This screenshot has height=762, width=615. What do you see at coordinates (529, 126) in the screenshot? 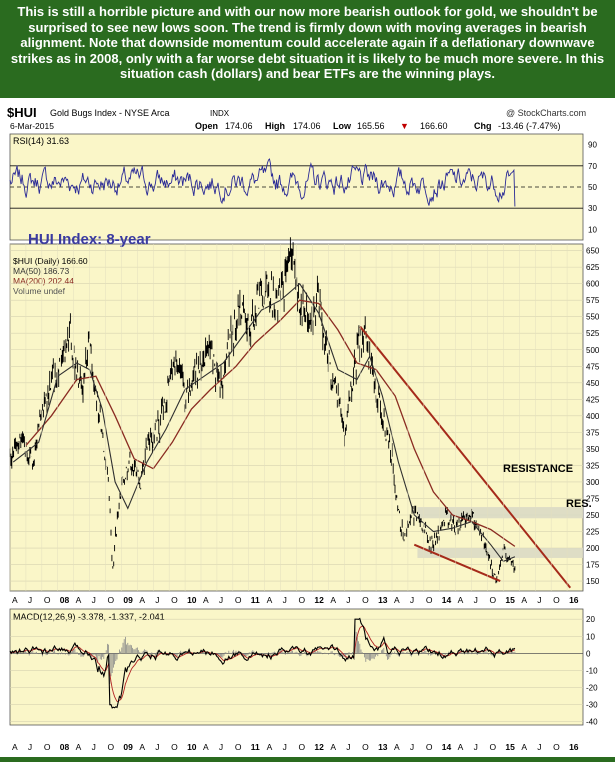
I see `chg-value: -13.46 (-7.47%)` at bounding box center [529, 126].